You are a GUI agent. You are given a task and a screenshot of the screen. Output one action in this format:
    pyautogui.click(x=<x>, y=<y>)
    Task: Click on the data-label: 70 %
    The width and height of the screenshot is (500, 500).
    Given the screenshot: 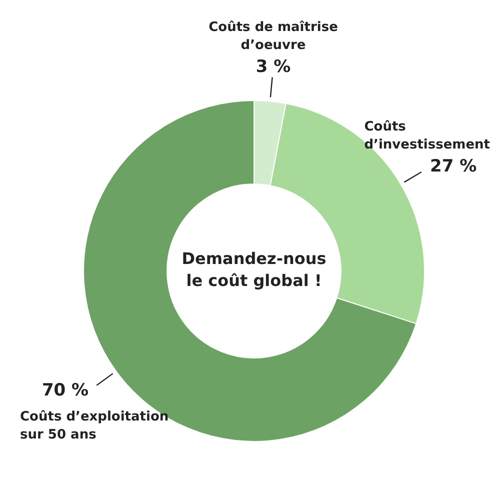 What is the action you would take?
    pyautogui.click(x=65, y=390)
    